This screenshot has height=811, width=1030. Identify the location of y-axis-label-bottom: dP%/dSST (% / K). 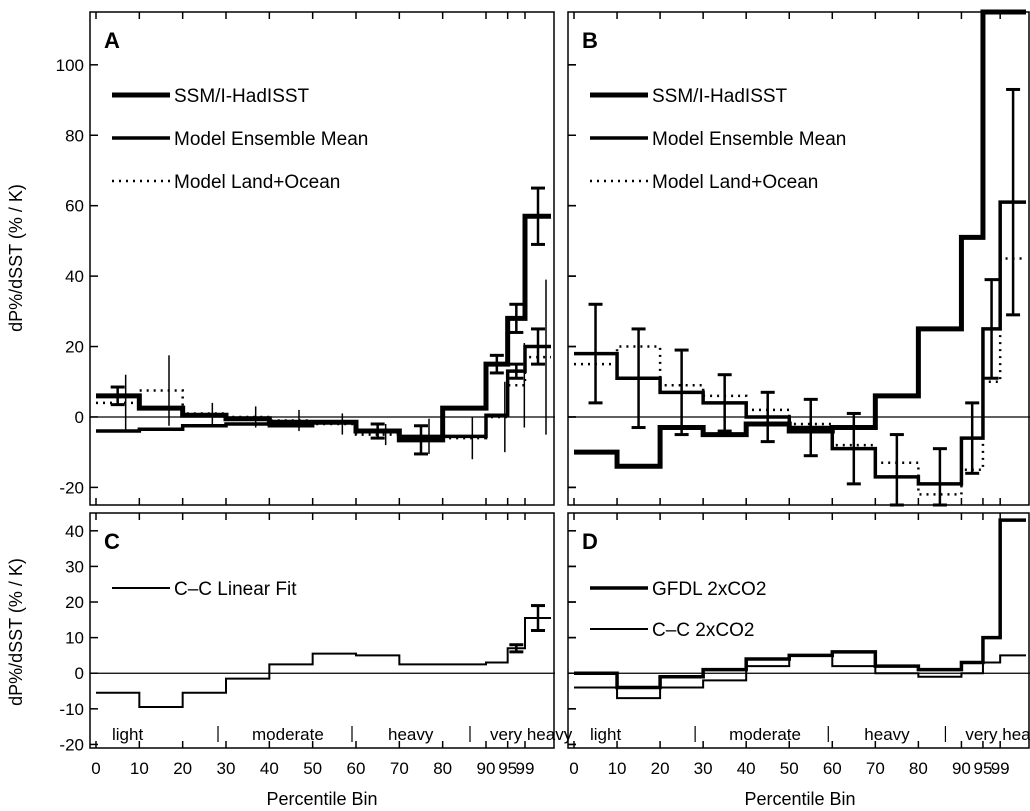
(16, 632).